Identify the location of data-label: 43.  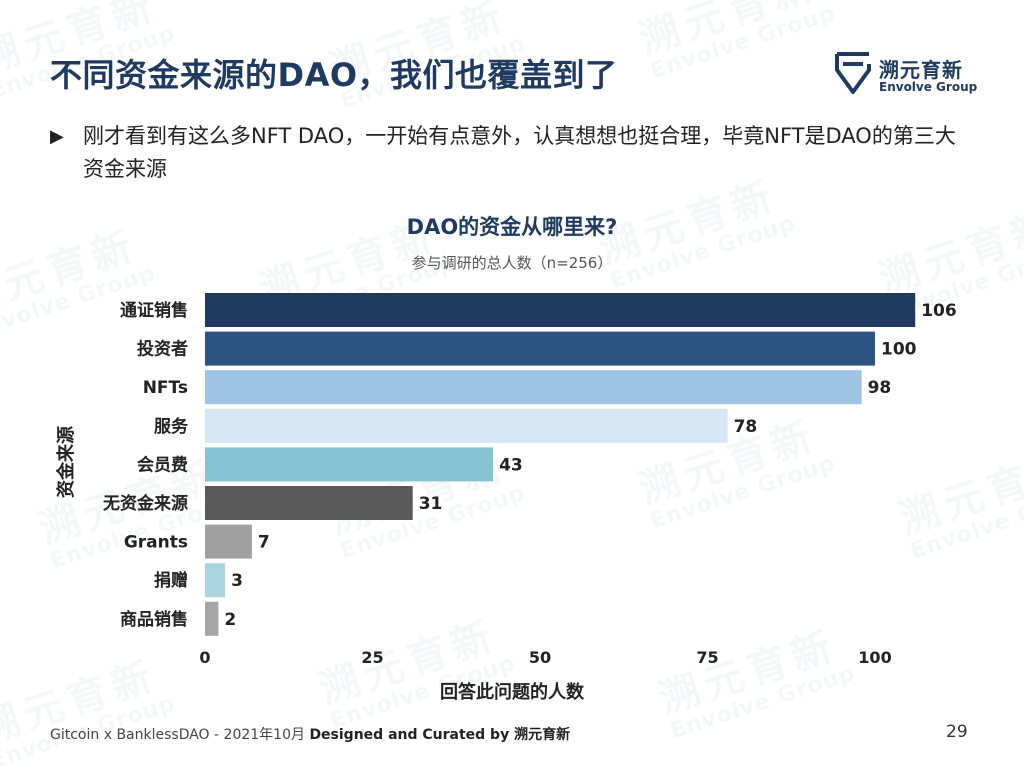
(511, 465).